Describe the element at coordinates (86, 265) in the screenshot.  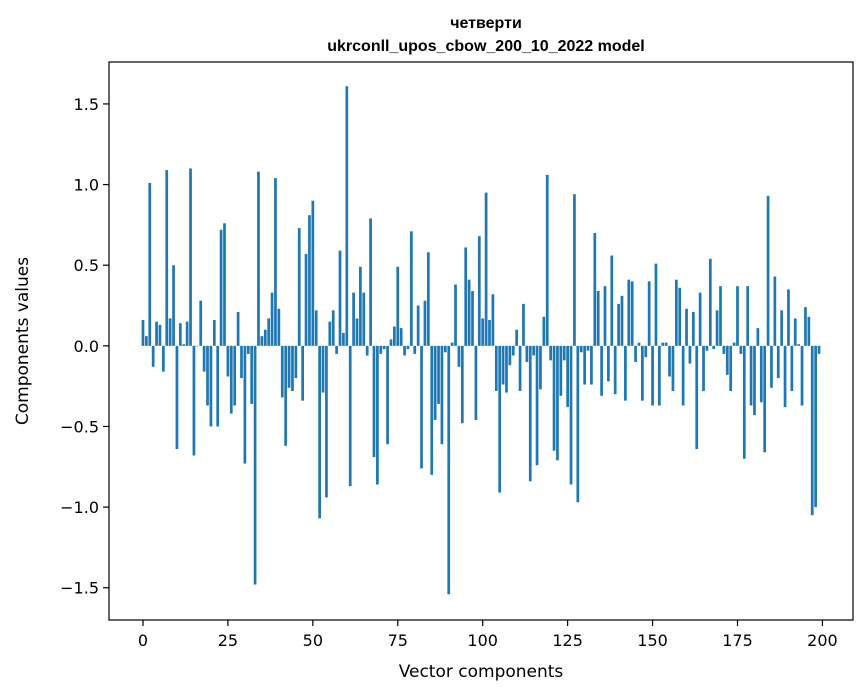
I see `y-tick-label: 0.5` at that location.